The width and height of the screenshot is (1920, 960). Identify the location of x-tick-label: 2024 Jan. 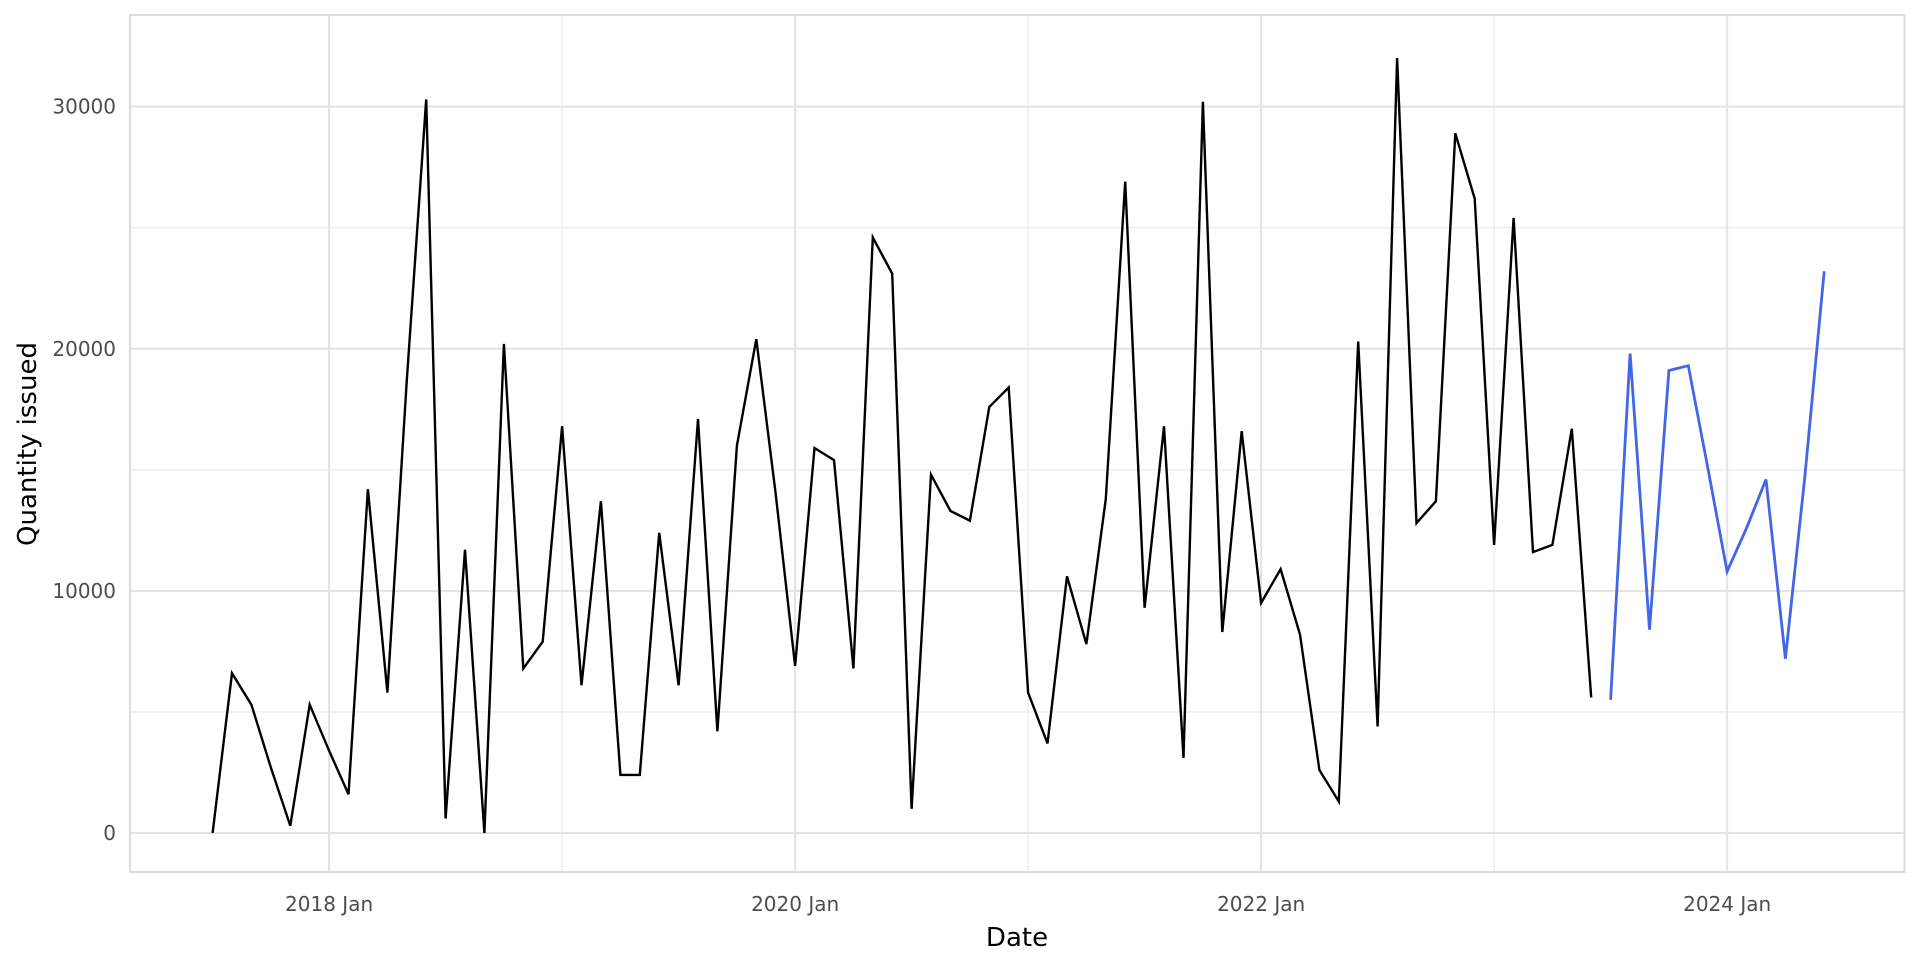
(1727, 904).